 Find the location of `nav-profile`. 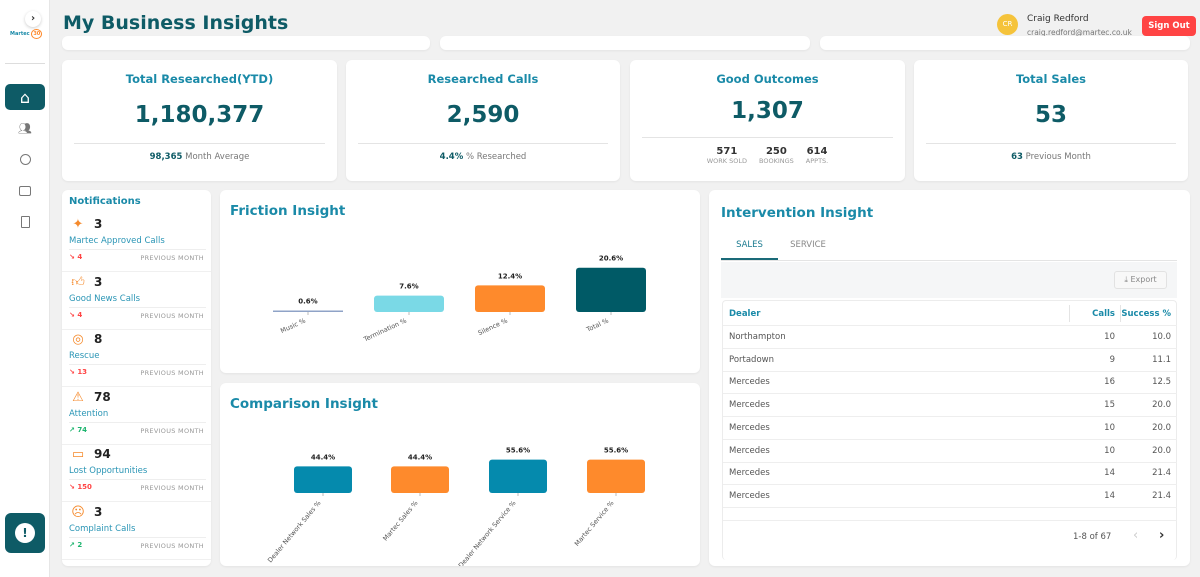

nav-profile is located at coordinates (25, 159).